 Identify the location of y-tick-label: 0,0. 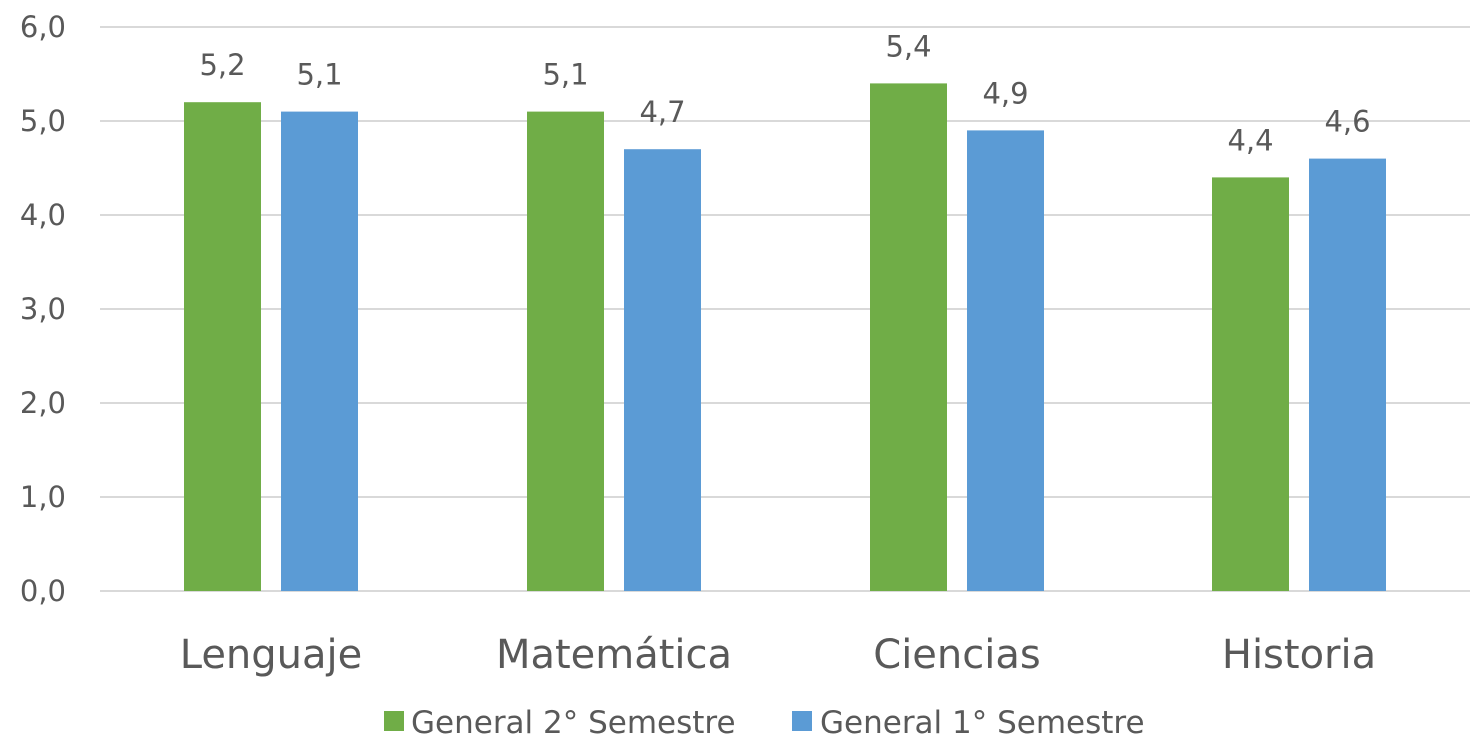
(43, 591).